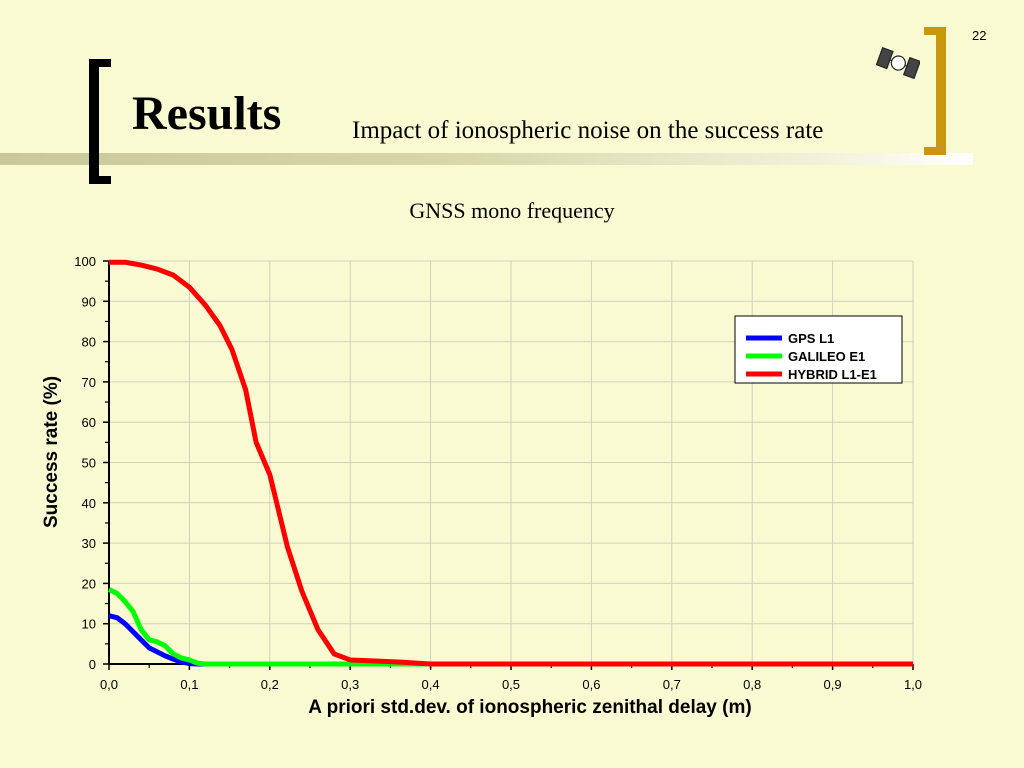 The image size is (1024, 768). What do you see at coordinates (672, 684) in the screenshot?
I see `x-tick-label: 0,7` at bounding box center [672, 684].